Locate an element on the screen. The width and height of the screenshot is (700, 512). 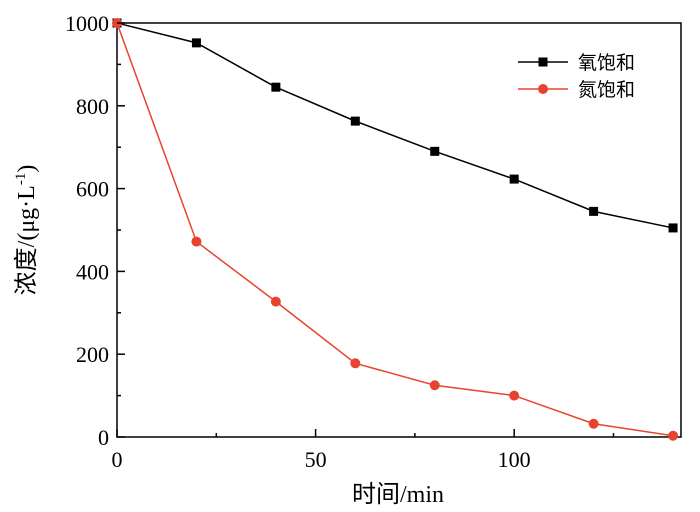
x-tick-label: 0 is located at coordinates (117, 459).